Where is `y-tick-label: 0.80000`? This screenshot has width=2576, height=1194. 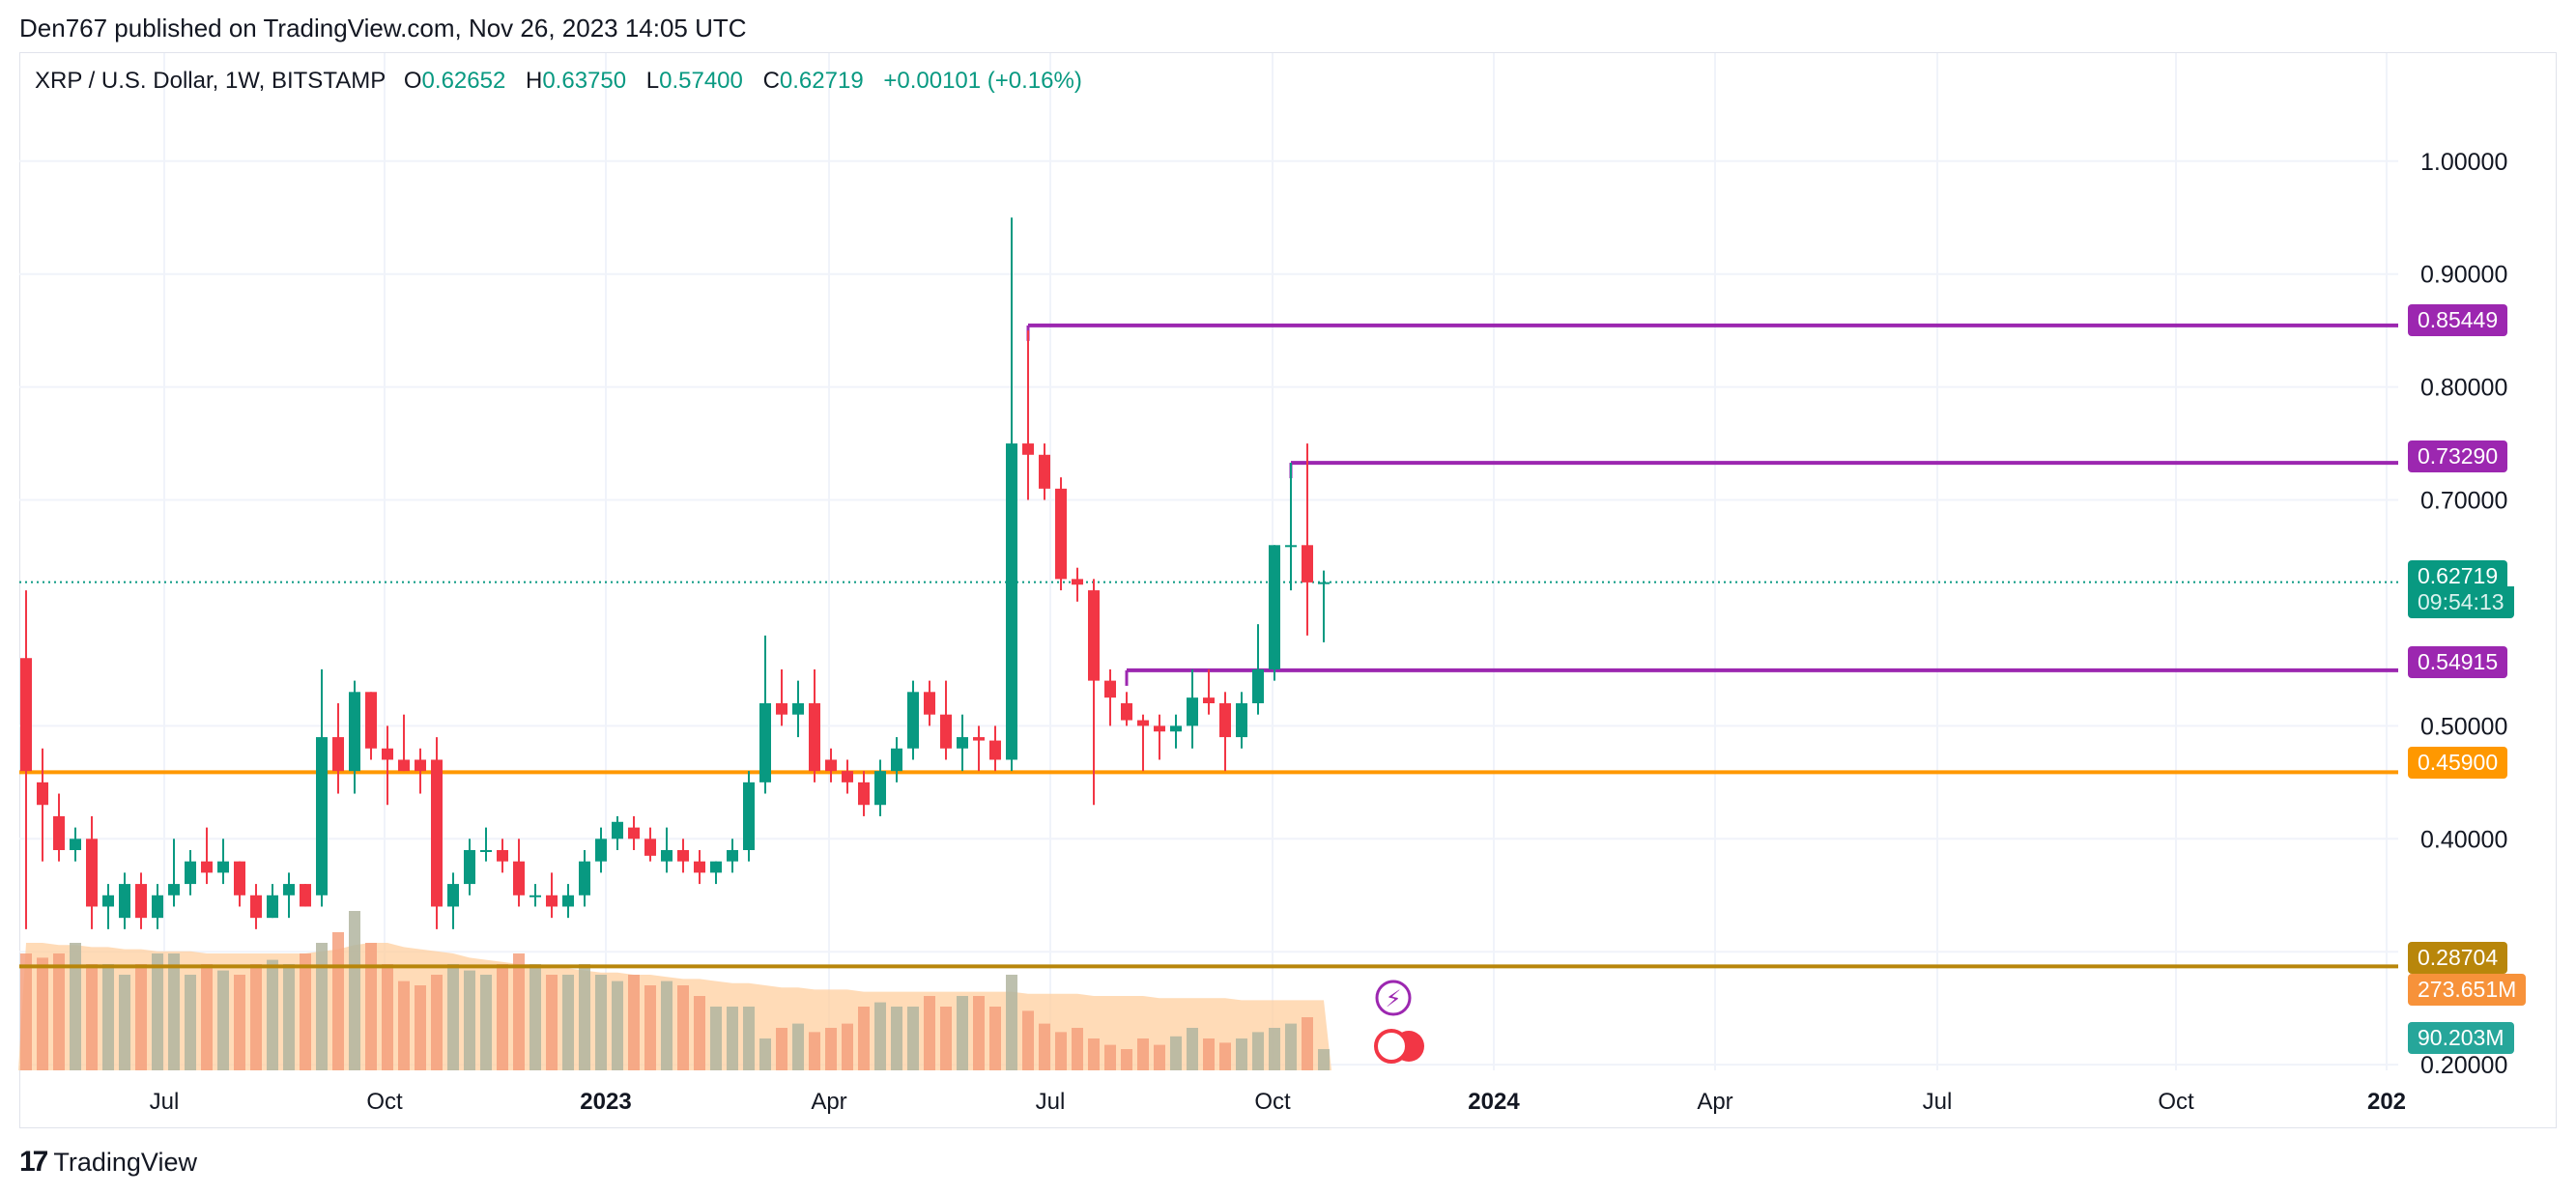
y-tick-label: 0.80000 is located at coordinates (2463, 388).